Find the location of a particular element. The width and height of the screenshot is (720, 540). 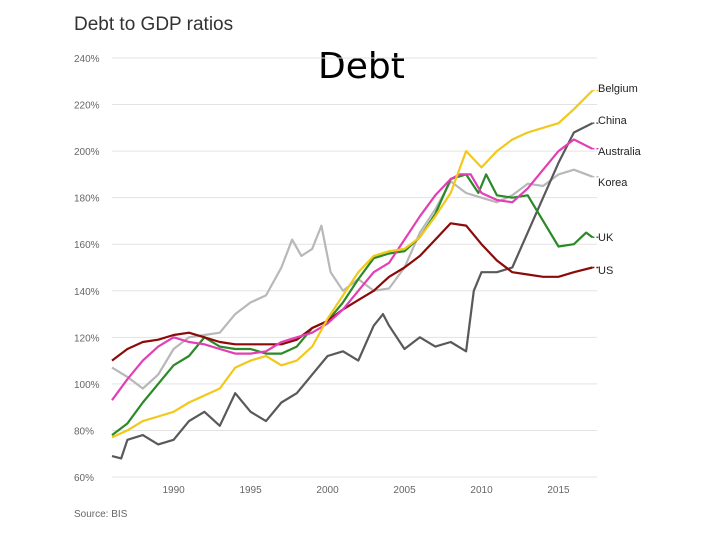

legend-label-china: China is located at coordinates (613, 121).